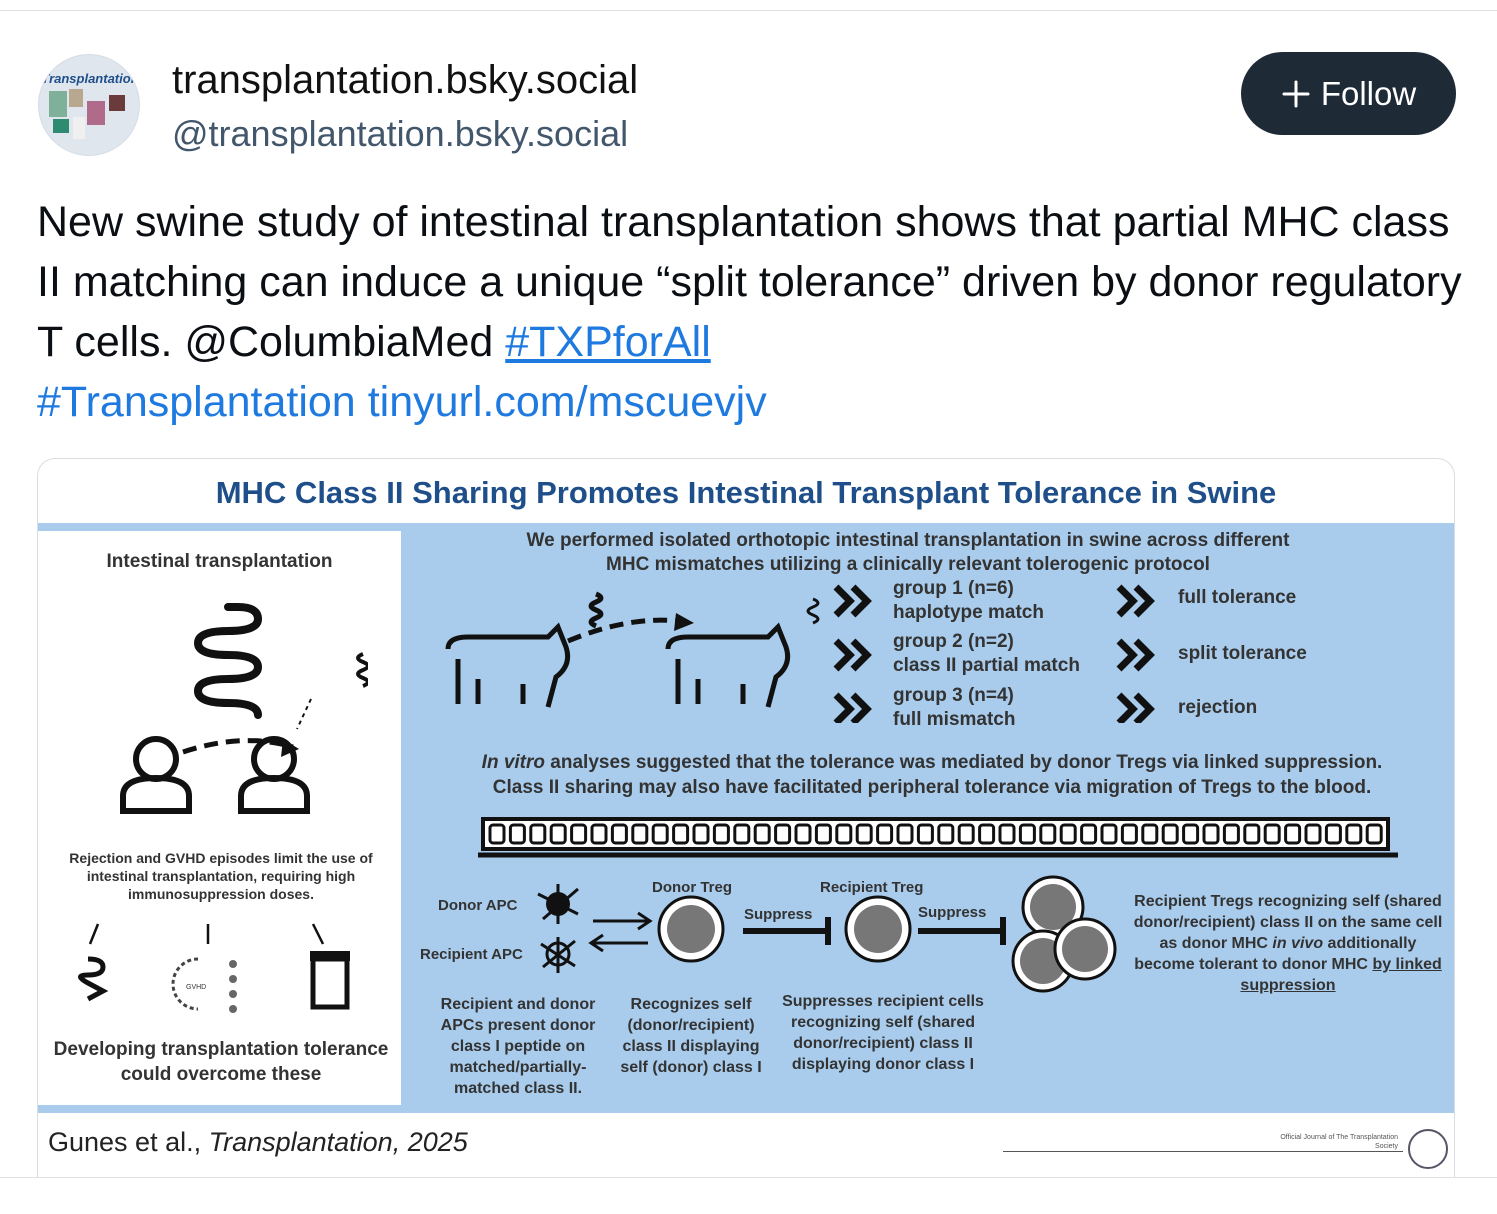  What do you see at coordinates (1341, 975) in the screenshot?
I see `right-desc-underline: by linked suppression` at bounding box center [1341, 975].